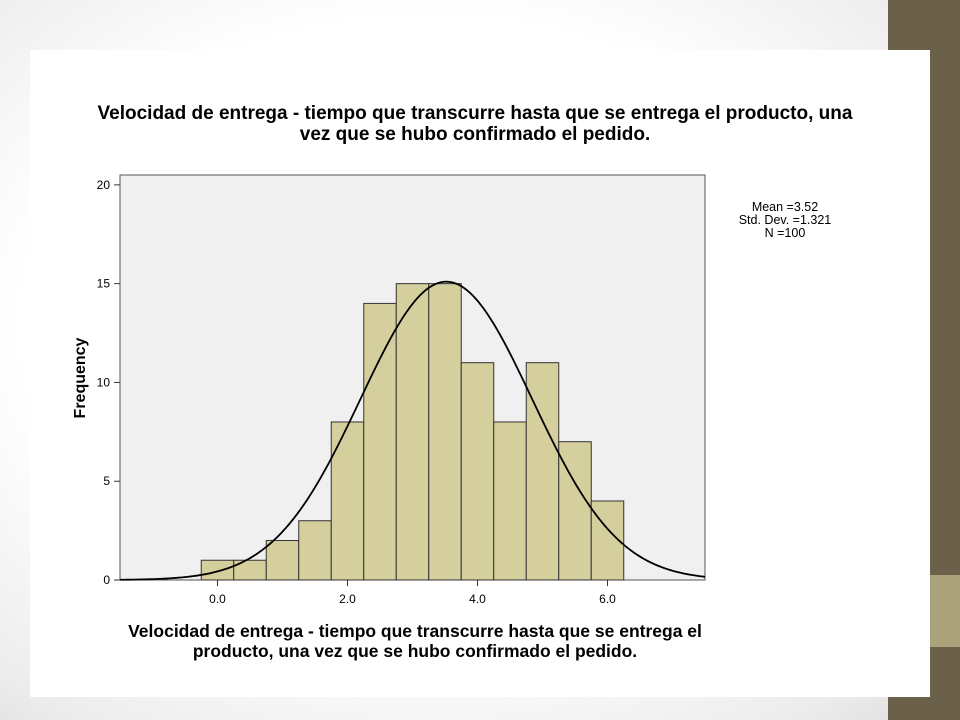 The image size is (960, 720). What do you see at coordinates (106, 481) in the screenshot?
I see `y-tick-label-1: 5` at bounding box center [106, 481].